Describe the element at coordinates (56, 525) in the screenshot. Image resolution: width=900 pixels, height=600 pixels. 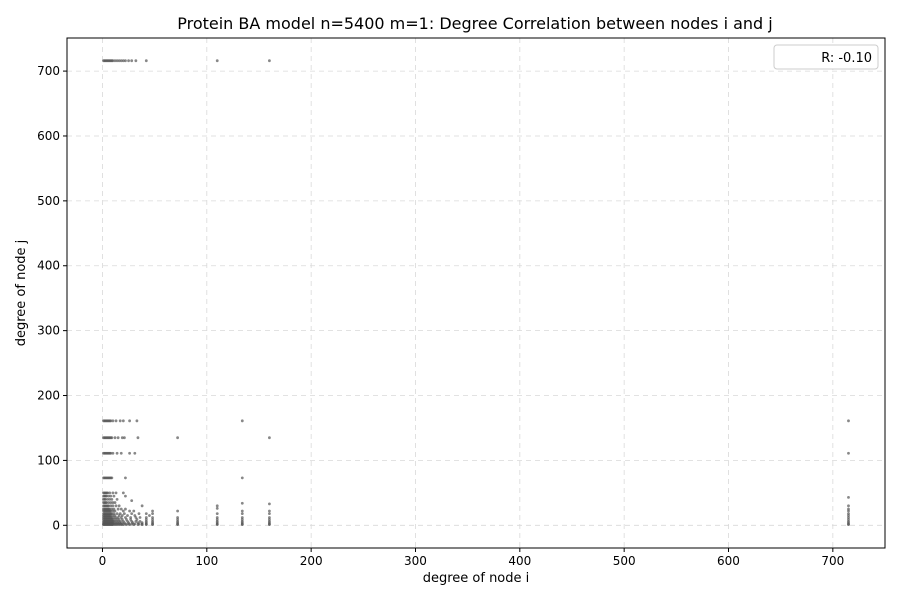
I see `y-tick-label: 0` at that location.